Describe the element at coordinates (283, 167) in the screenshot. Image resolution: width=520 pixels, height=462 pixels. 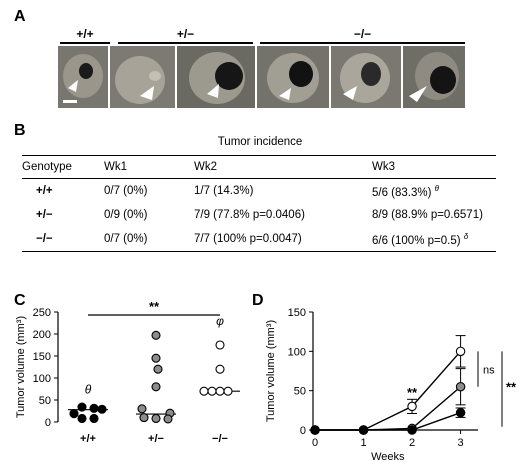
I see `header-wk2: Wk2` at that location.